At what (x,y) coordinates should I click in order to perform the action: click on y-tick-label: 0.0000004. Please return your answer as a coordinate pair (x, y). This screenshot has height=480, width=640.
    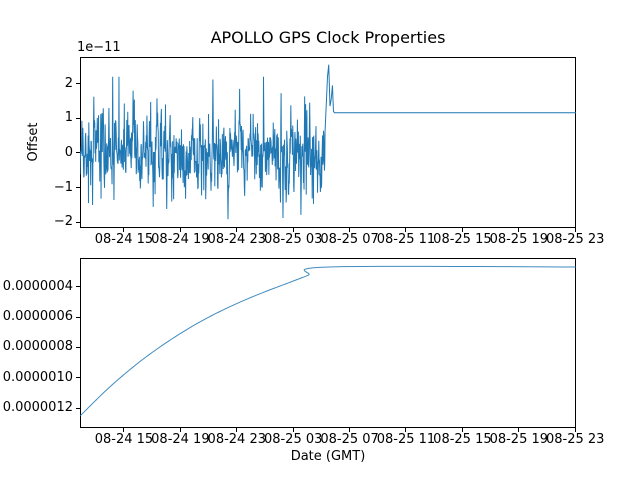
    Looking at the image, I should click on (37, 286).